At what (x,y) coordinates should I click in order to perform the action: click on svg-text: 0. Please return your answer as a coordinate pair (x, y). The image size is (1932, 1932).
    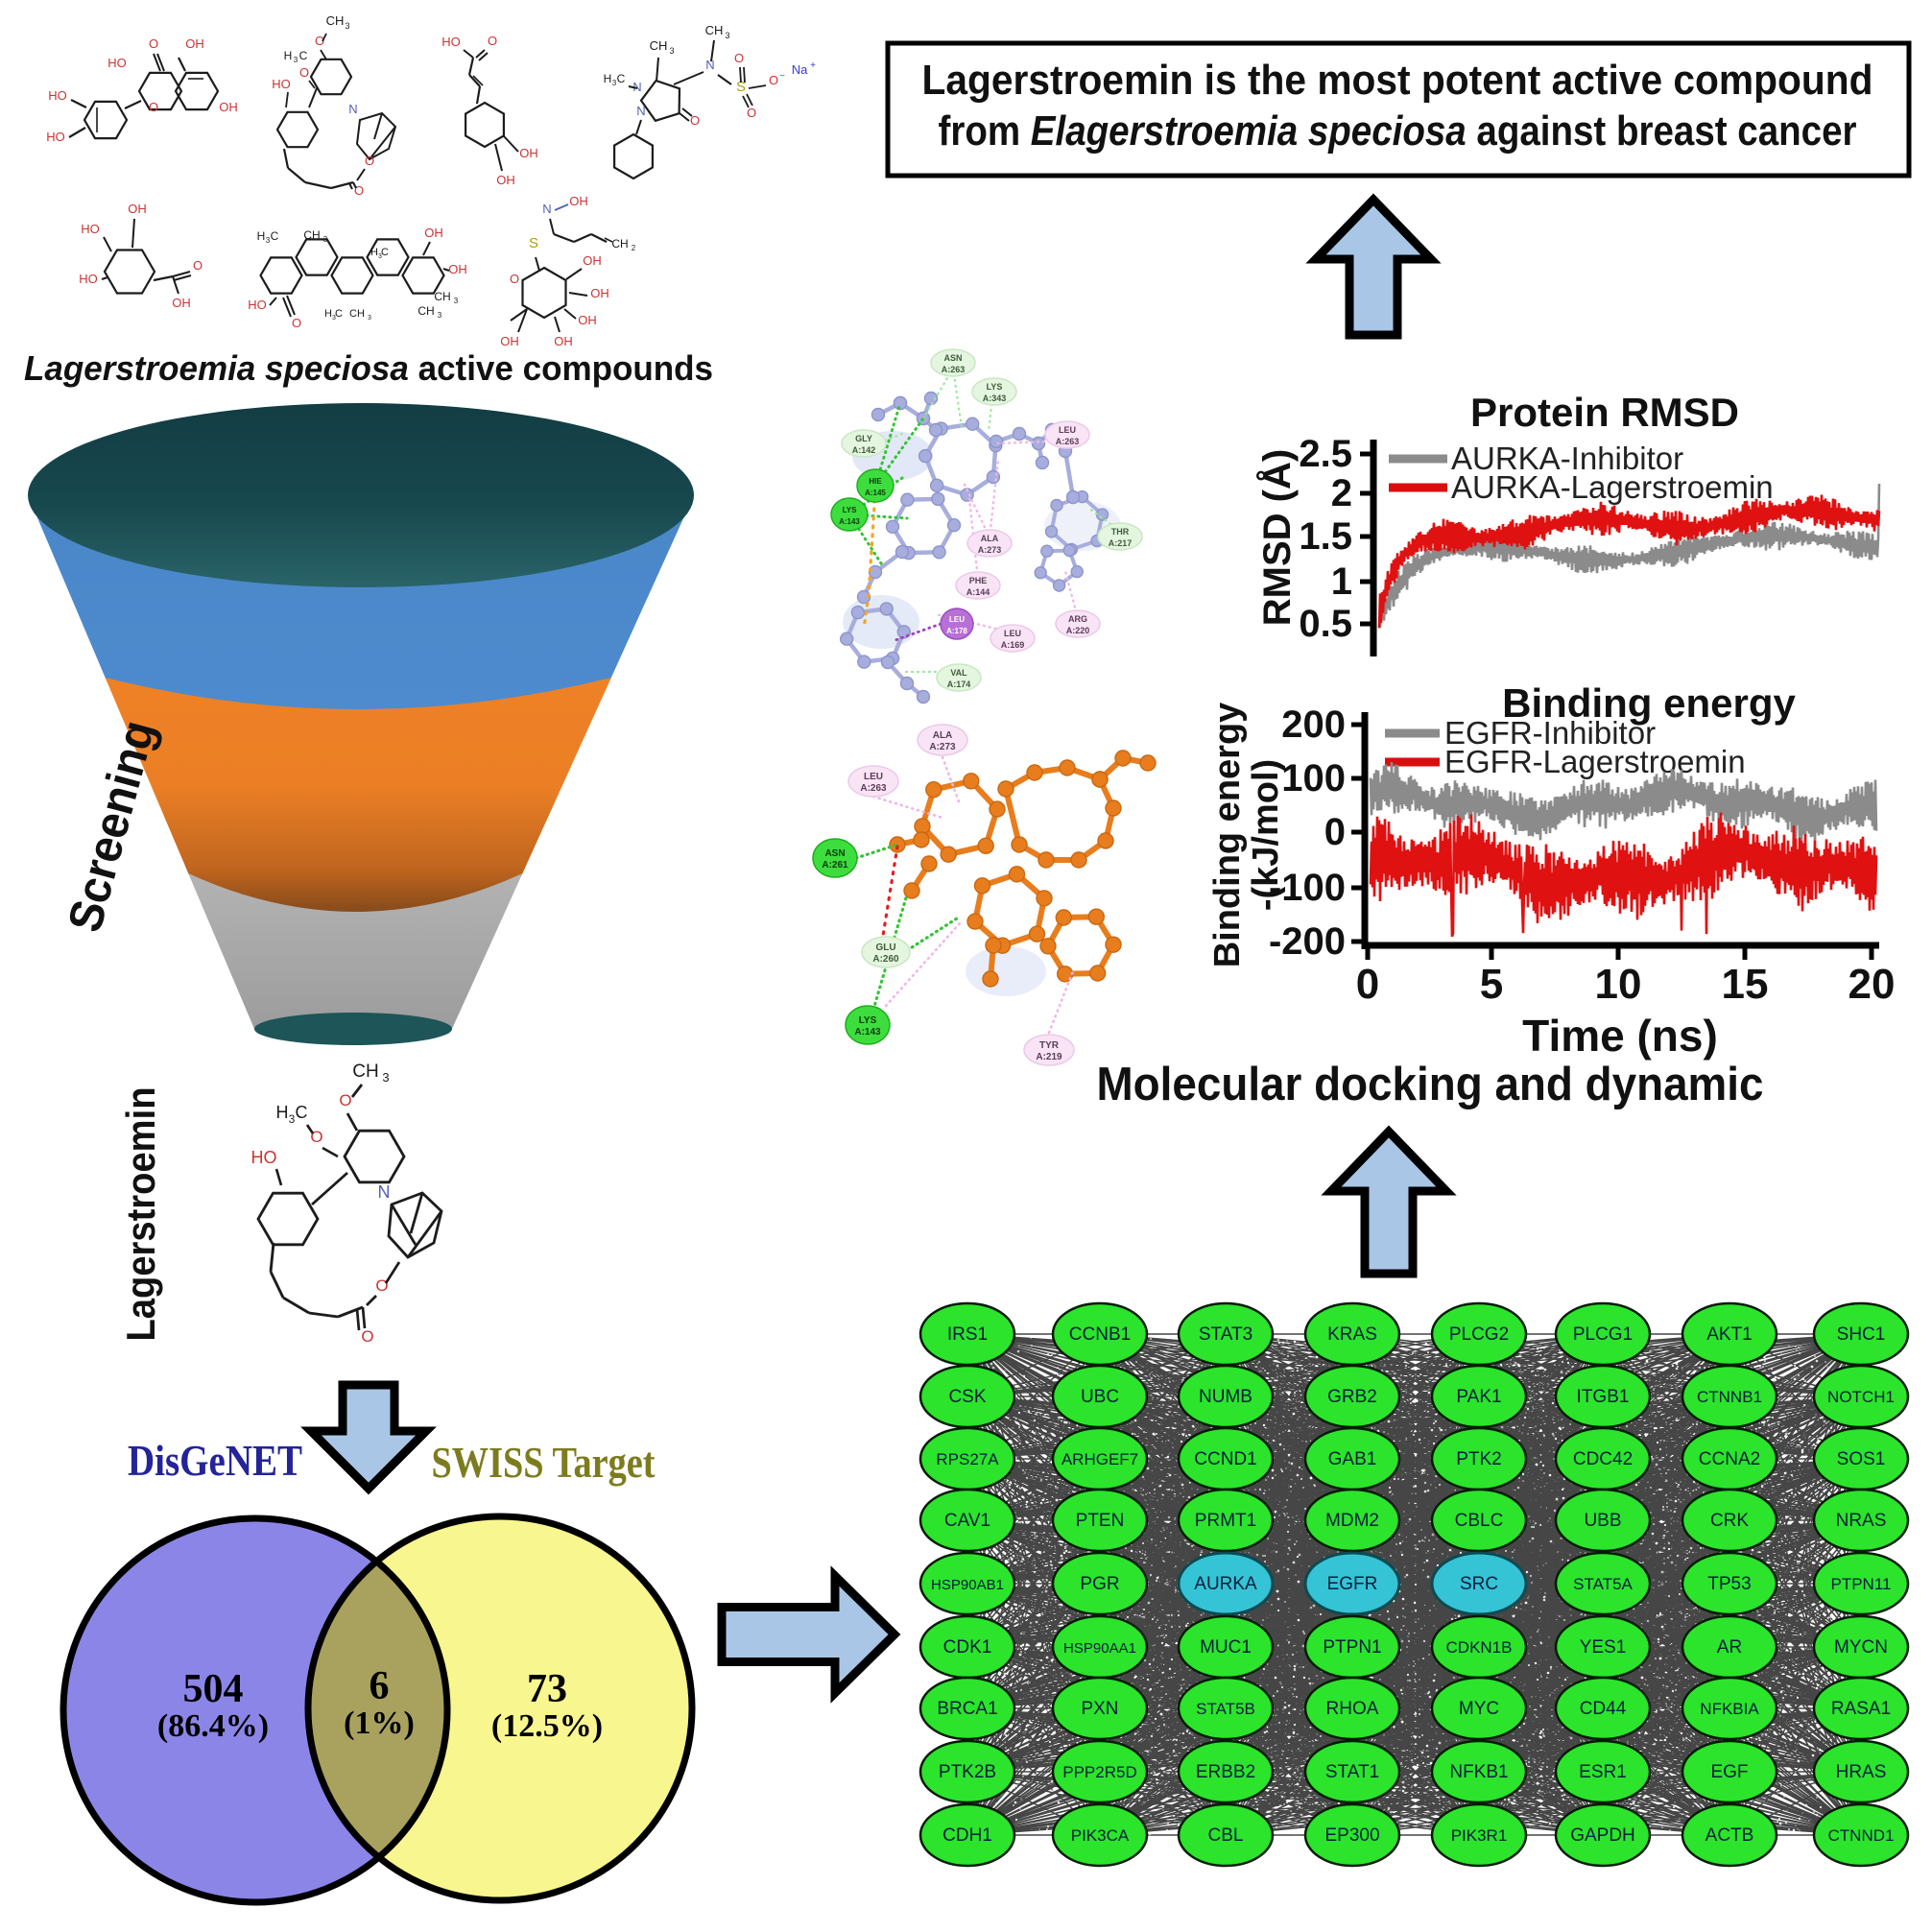
    Looking at the image, I should click on (1335, 832).